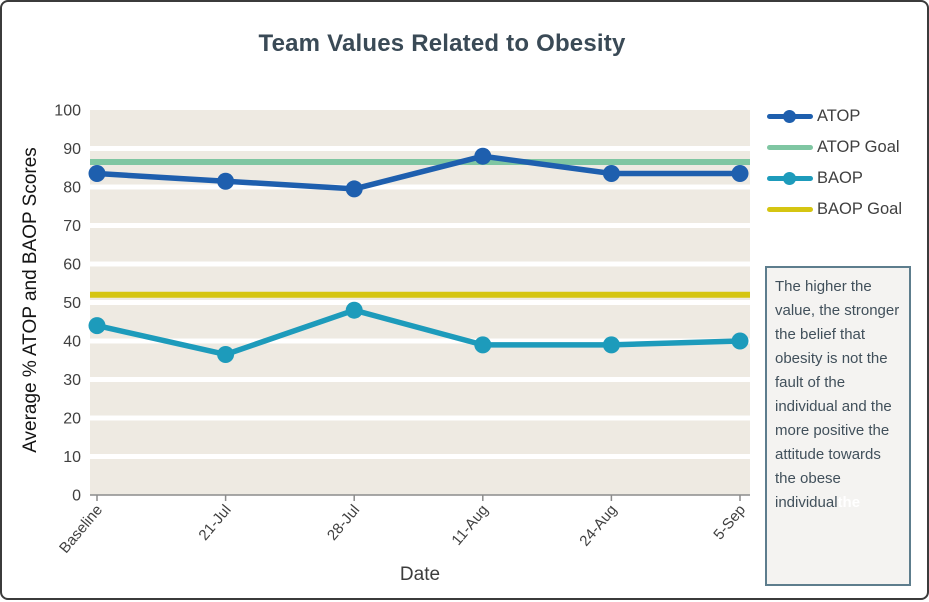 The width and height of the screenshot is (929, 602). Describe the element at coordinates (839, 115) in the screenshot. I see `atop-legend-label: ATOP` at that location.